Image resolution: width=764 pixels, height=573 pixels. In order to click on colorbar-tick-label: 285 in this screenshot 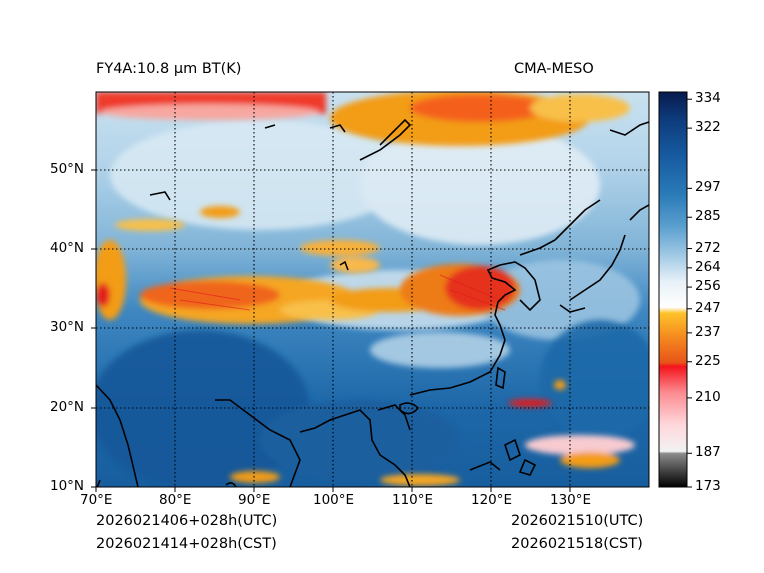, I will do `click(708, 216)`.